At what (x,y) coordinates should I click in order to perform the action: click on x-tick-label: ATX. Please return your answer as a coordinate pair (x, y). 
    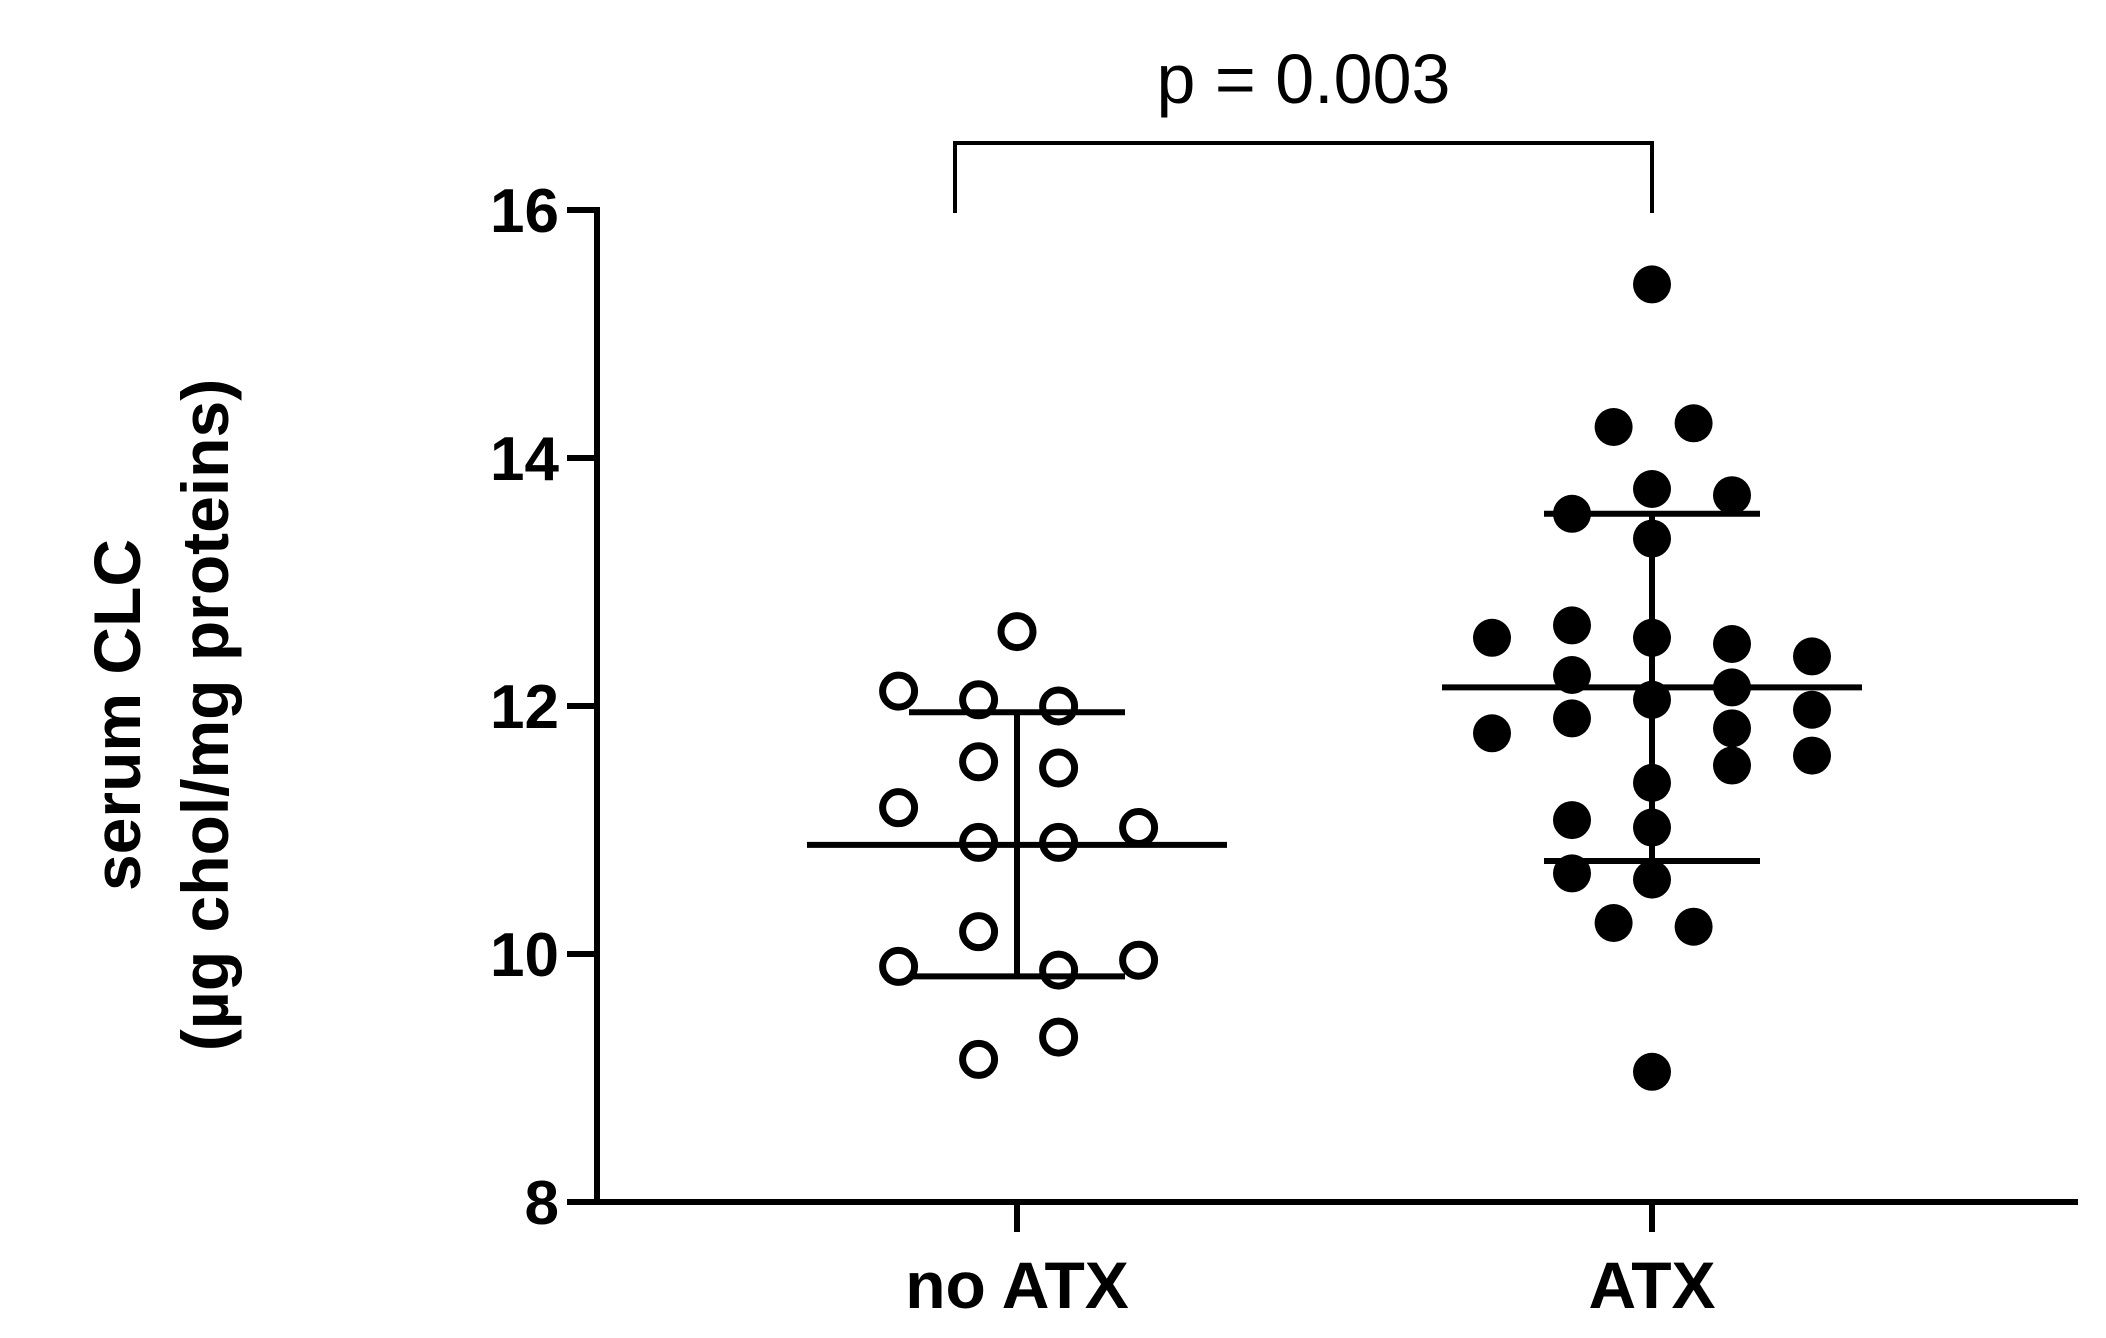
    Looking at the image, I should click on (1651, 1285).